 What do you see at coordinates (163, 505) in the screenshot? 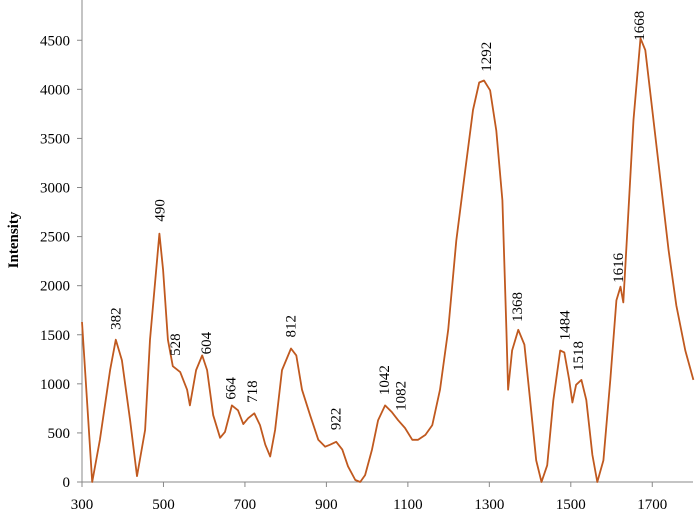
I see `x-tick-label: 500` at bounding box center [163, 505].